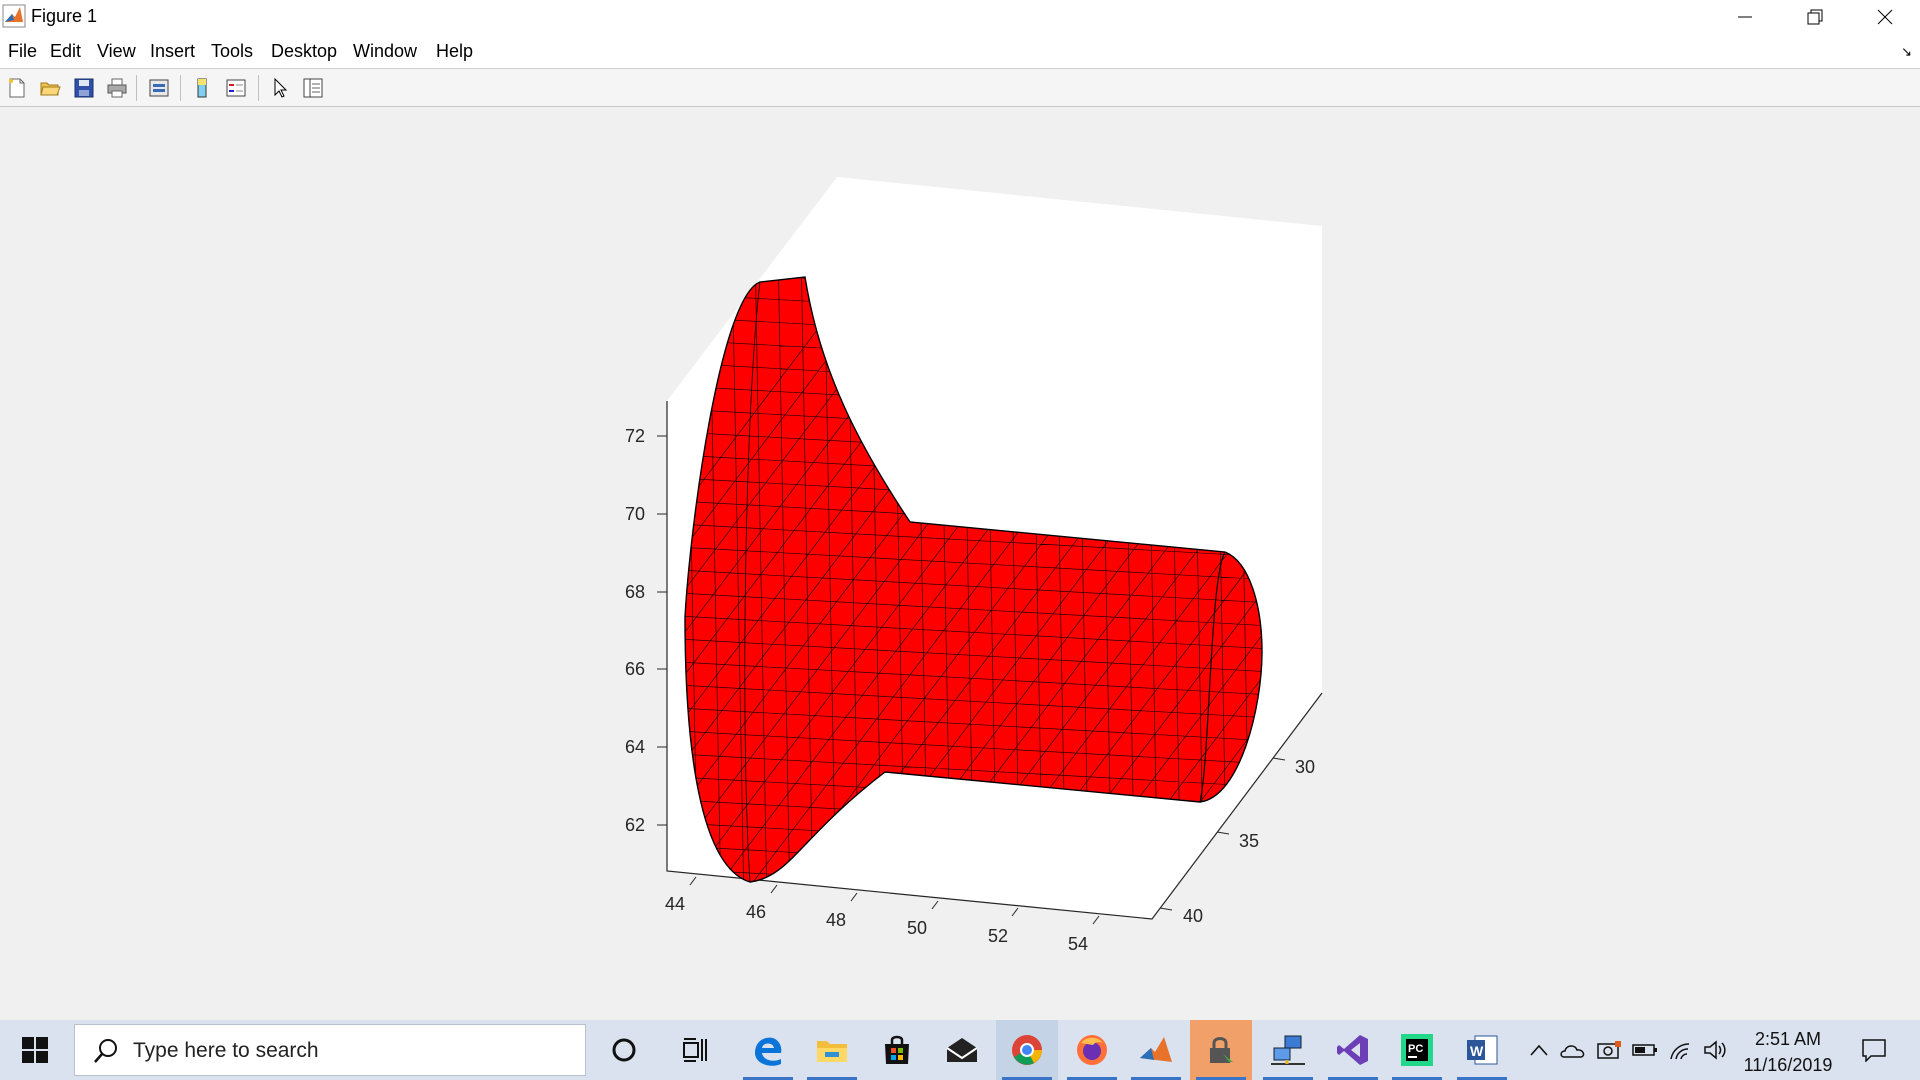  Describe the element at coordinates (1788, 1052) in the screenshot. I see `clock: 2:51 AM 11/16/2019` at that location.